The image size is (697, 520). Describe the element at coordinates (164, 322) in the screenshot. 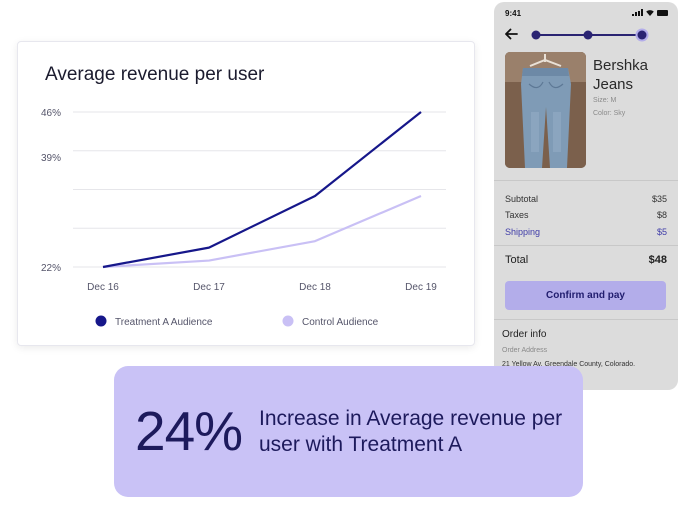

I see `legend-label: Treatment A Audience` at that location.